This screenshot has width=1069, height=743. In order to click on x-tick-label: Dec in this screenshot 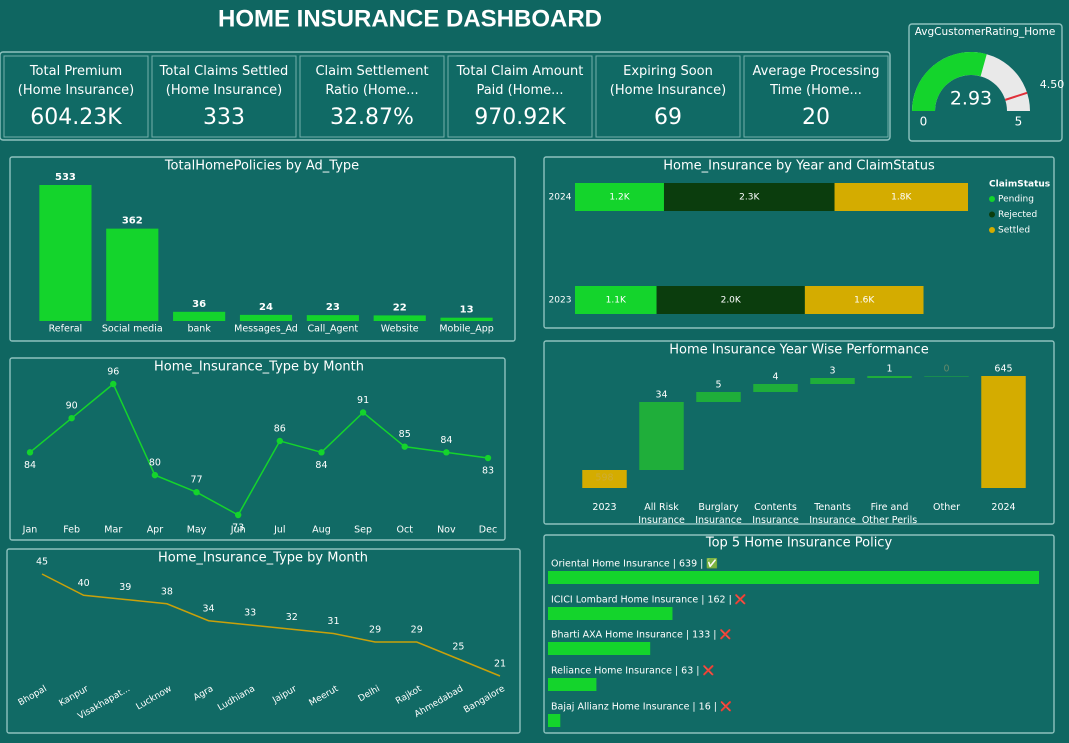, I will do `click(488, 530)`.